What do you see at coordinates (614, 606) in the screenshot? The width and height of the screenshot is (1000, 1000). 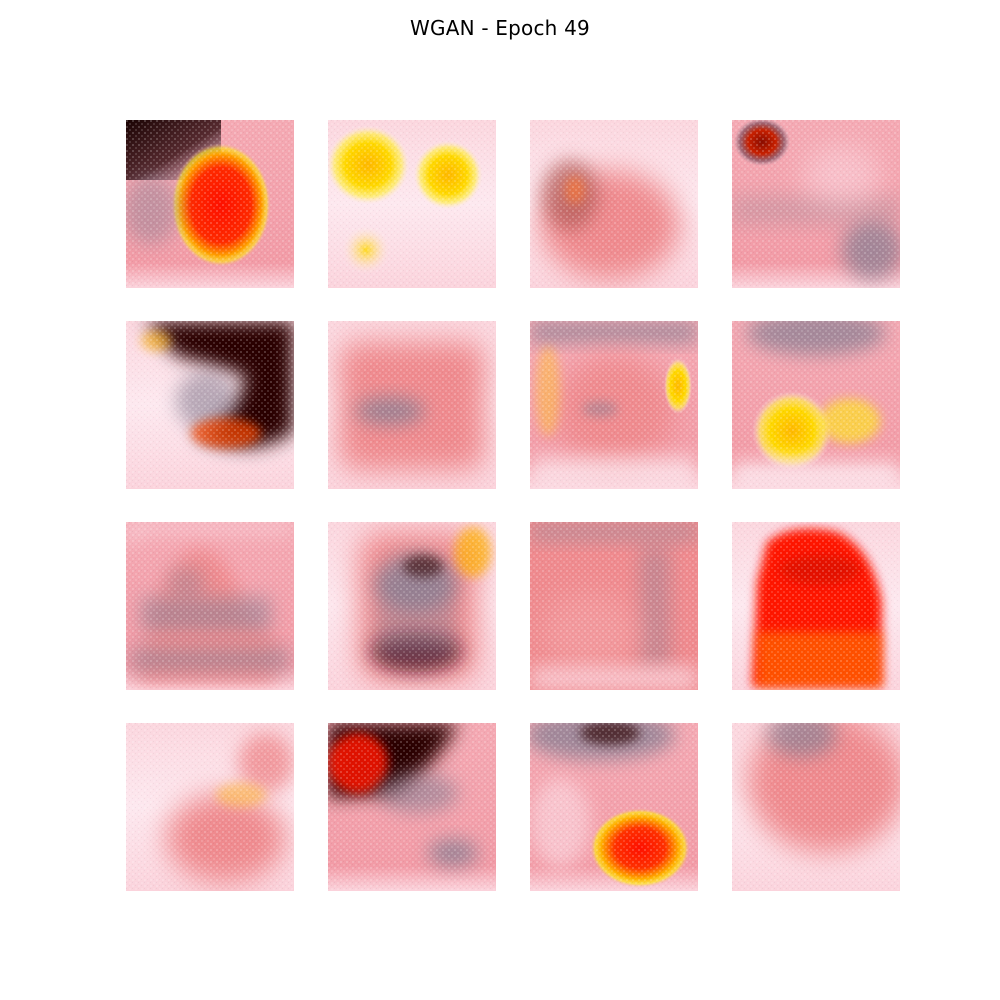 I see `sample-r3-c3` at bounding box center [614, 606].